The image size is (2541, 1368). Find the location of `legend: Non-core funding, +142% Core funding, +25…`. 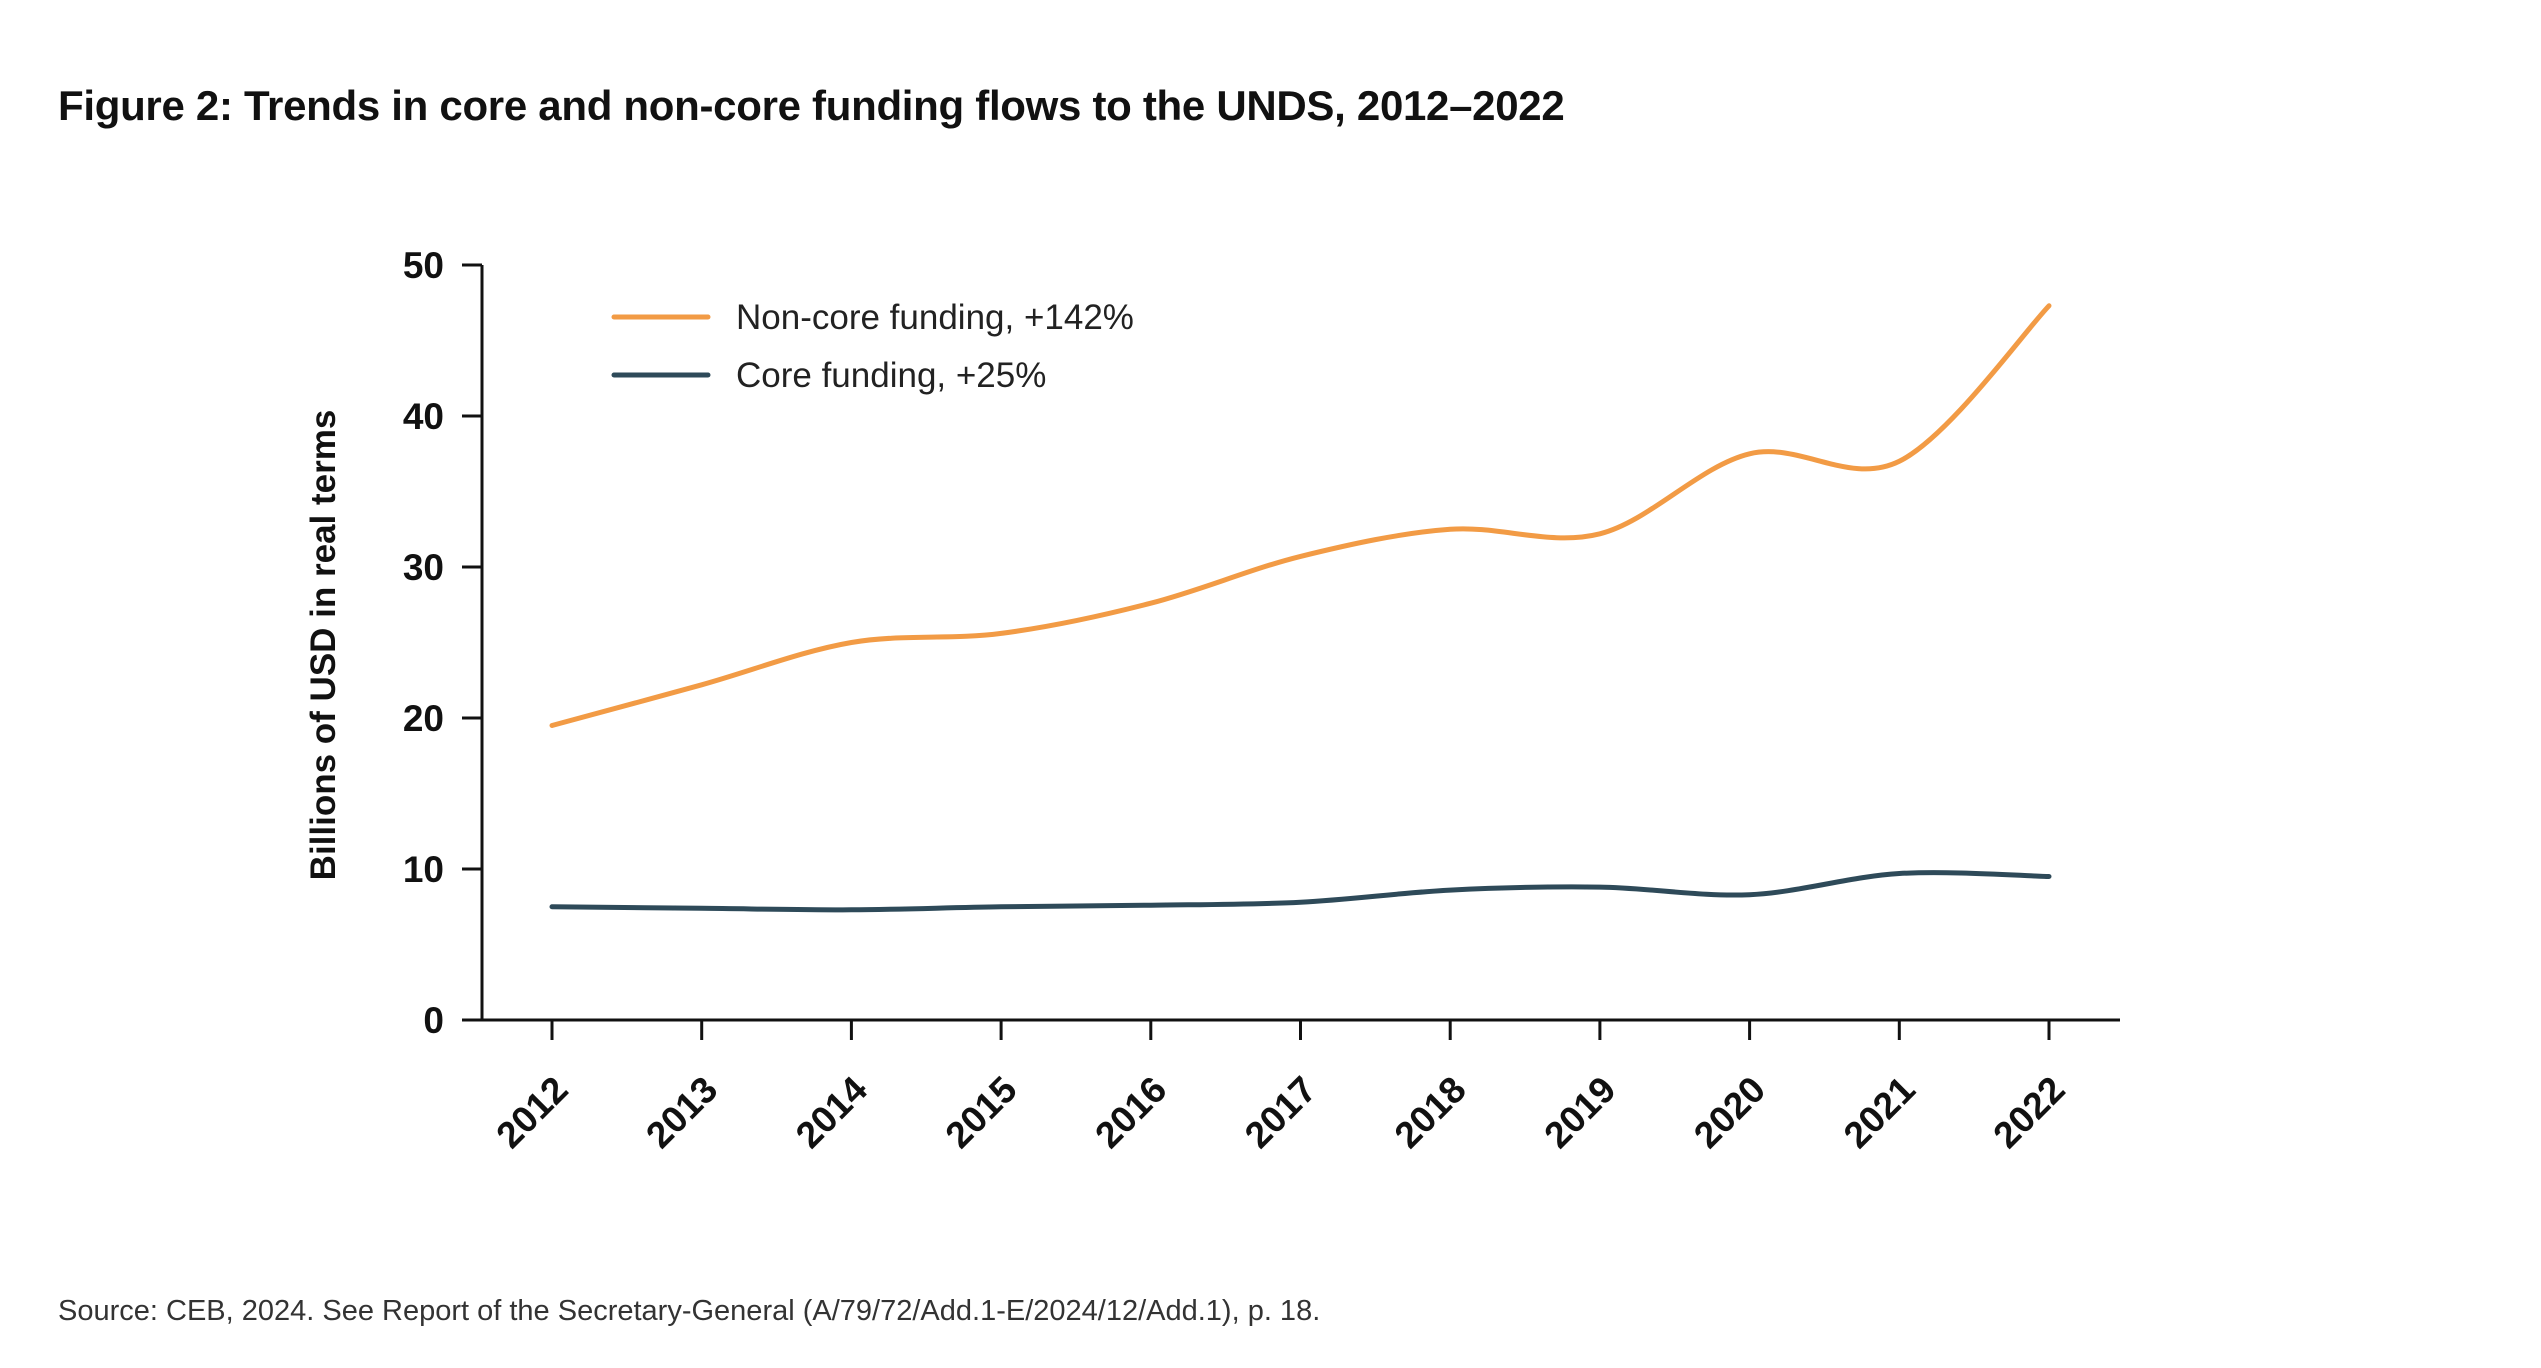

legend: Non-core funding, +142% Core funding, +25… is located at coordinates (872, 346).